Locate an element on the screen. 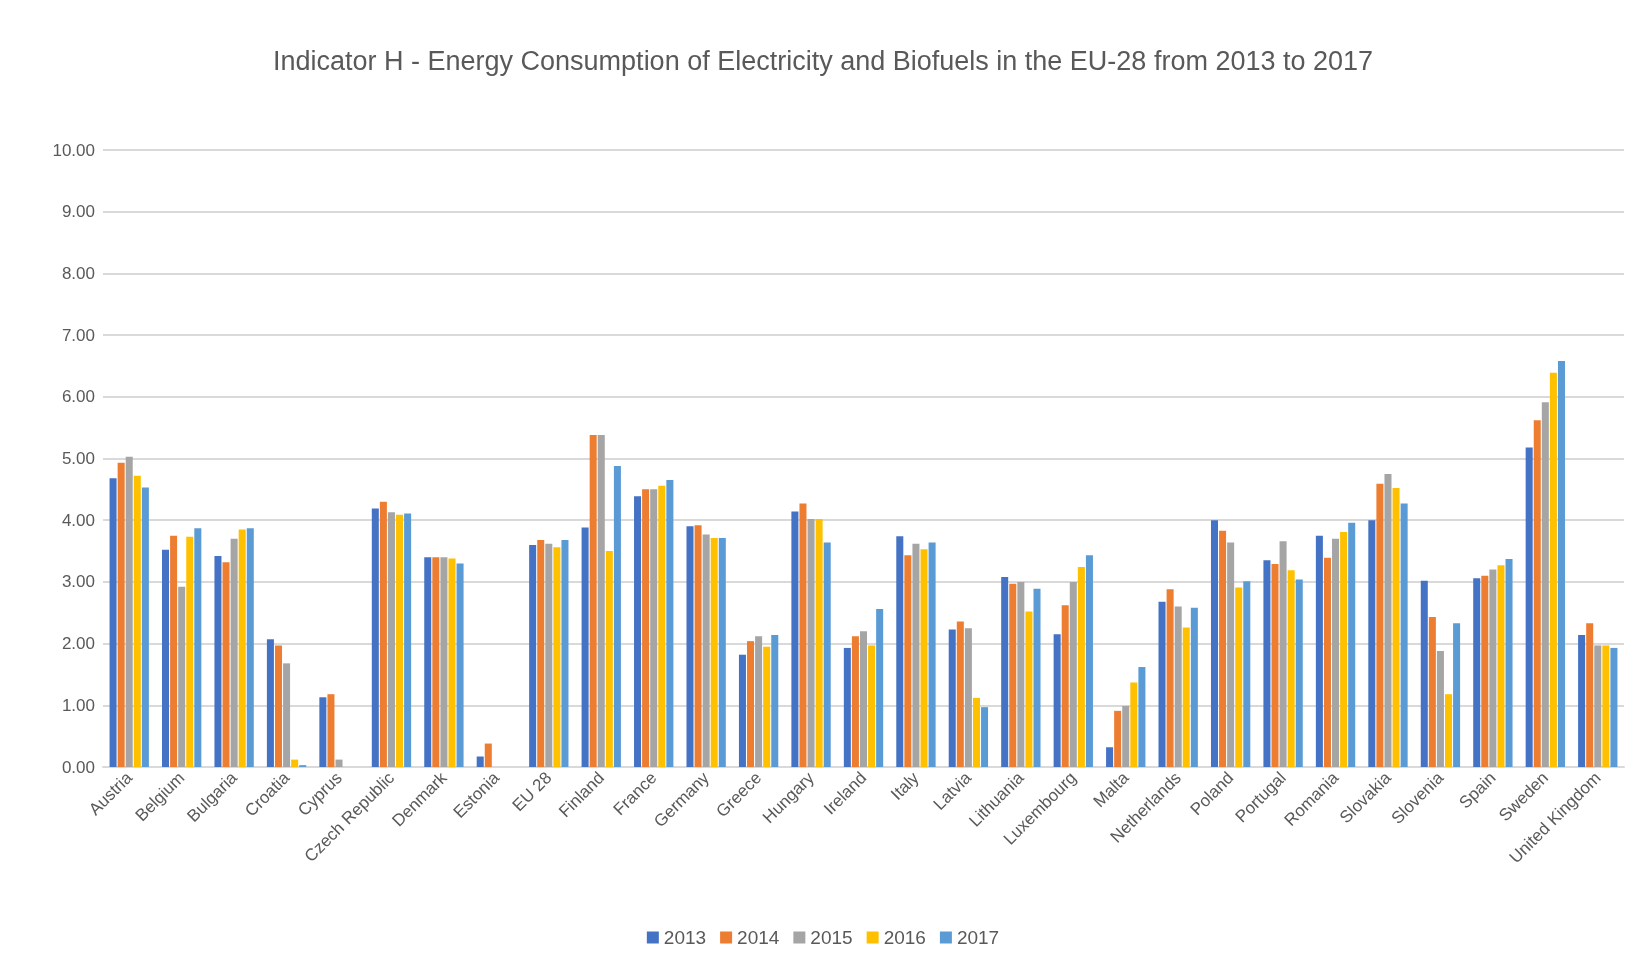  legend-label: 2014 is located at coordinates (758, 937).